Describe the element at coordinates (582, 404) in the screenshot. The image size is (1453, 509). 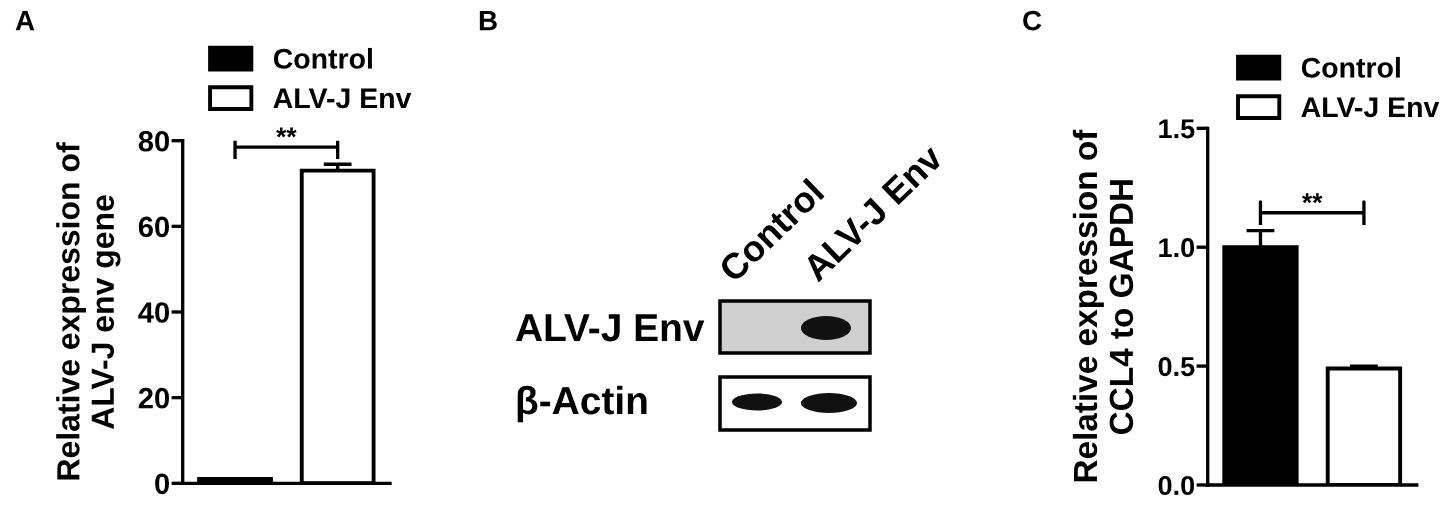
I see `text: β-Actin` at that location.